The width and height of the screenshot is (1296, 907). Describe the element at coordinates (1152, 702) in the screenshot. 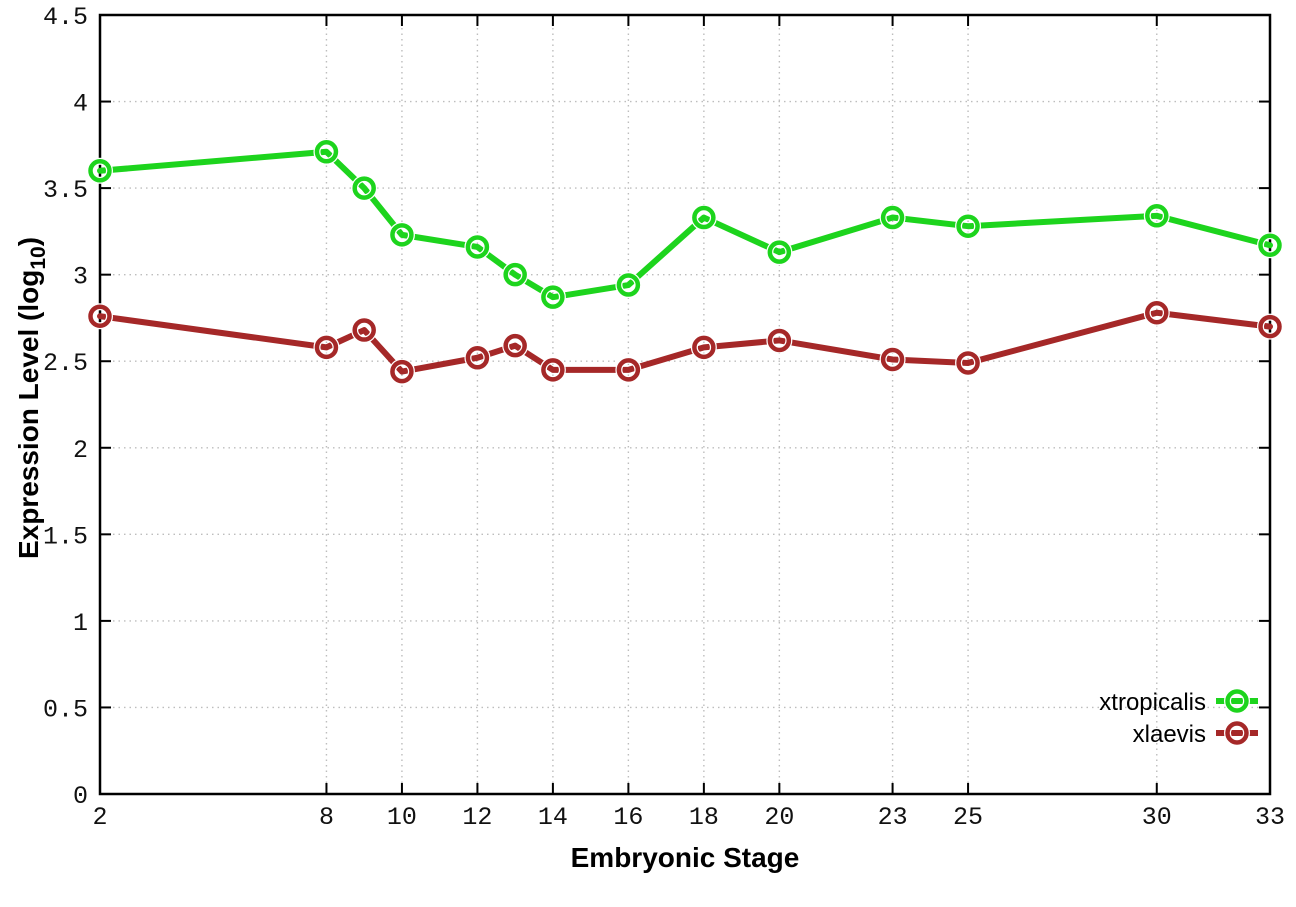

I see `legend-label-xtropicalis: xtropicalis` at that location.